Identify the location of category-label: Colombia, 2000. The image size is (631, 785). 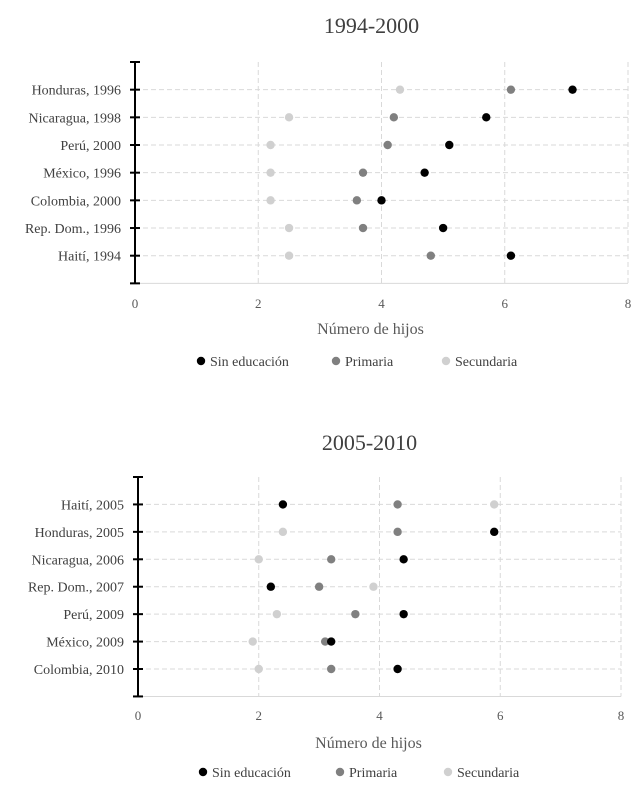
(76, 201).